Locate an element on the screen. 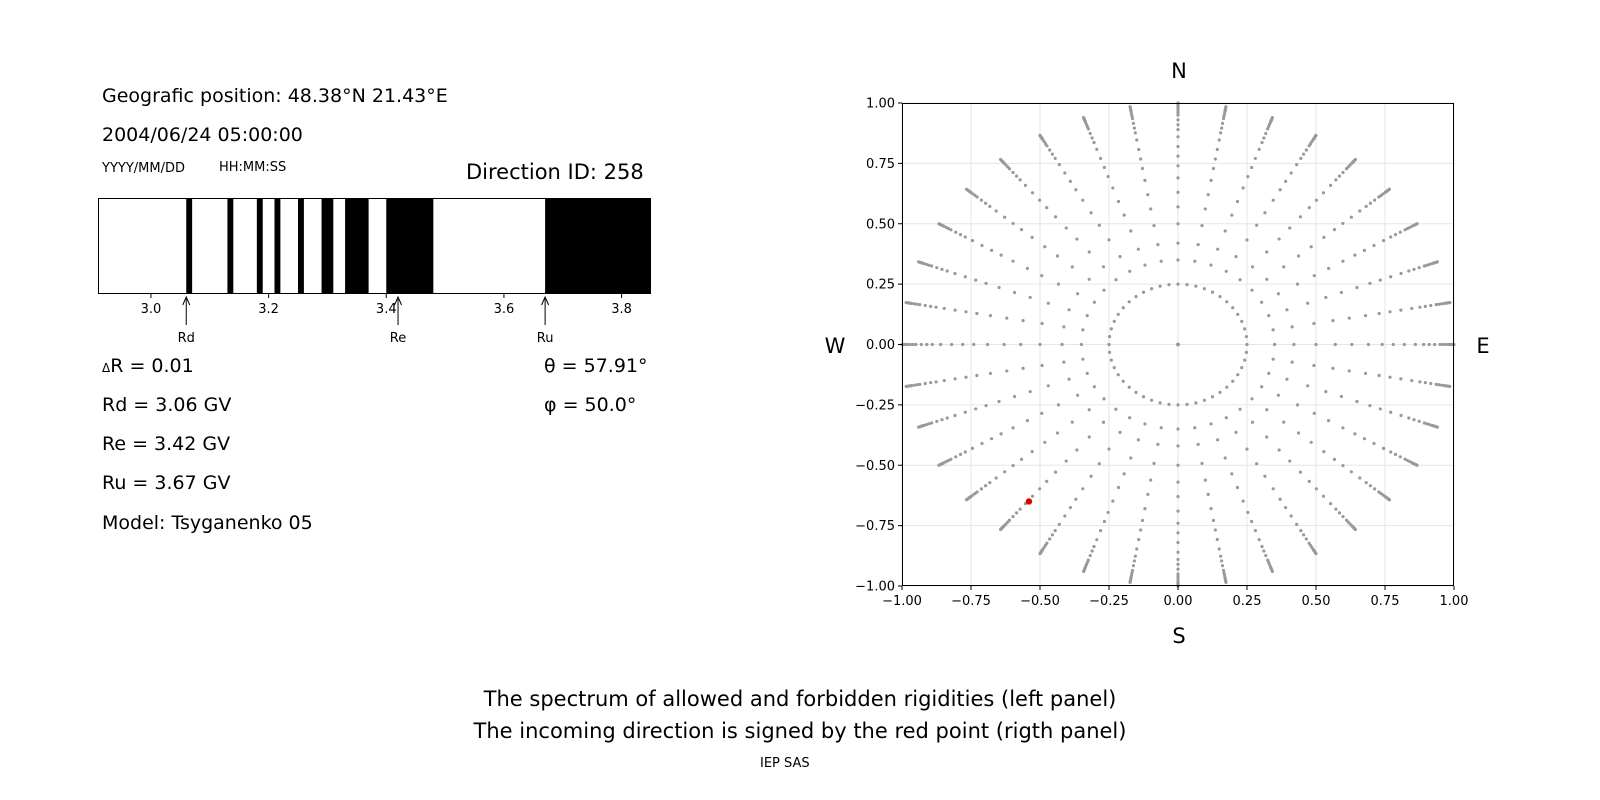 The image size is (1600, 800). compass-east-label: E is located at coordinates (1482, 346).